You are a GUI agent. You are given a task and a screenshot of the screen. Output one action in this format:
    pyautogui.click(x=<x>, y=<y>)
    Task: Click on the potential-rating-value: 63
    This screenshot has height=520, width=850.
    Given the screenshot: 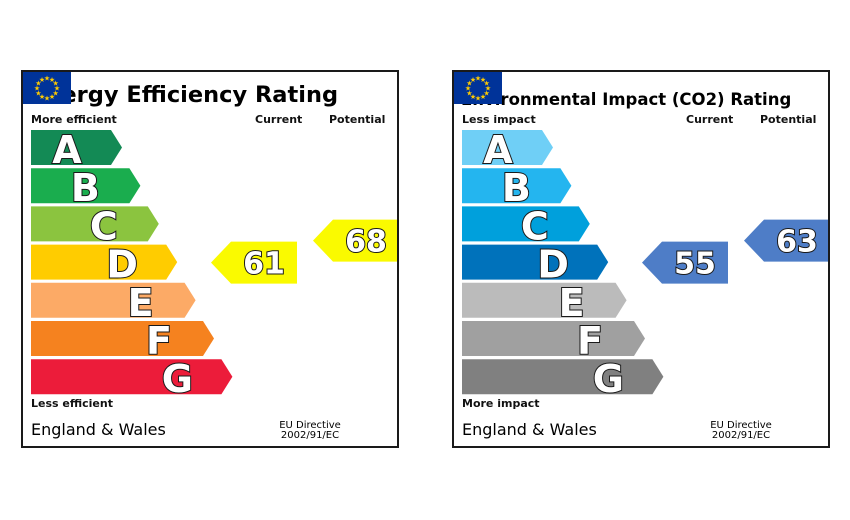 What is the action you would take?
    pyautogui.click(x=797, y=242)
    